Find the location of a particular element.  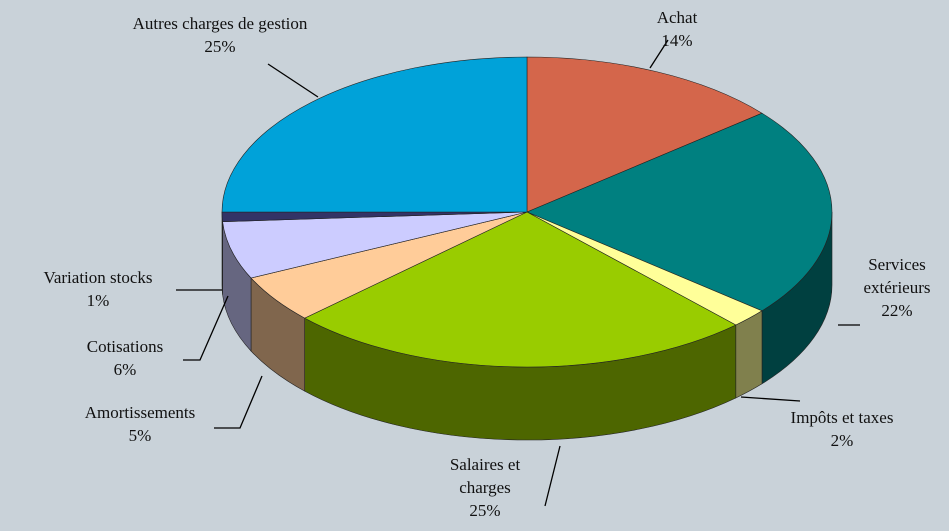

slice-label: Services extérieurs 22% is located at coordinates (897, 287).